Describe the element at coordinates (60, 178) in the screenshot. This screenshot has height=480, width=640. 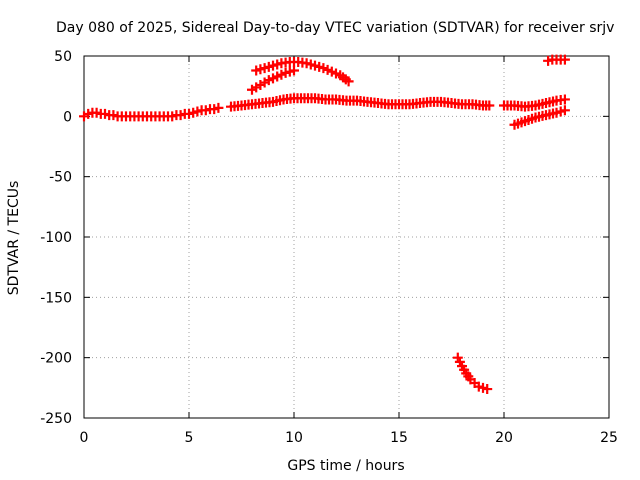
I see `y-tick-label: -50` at that location.